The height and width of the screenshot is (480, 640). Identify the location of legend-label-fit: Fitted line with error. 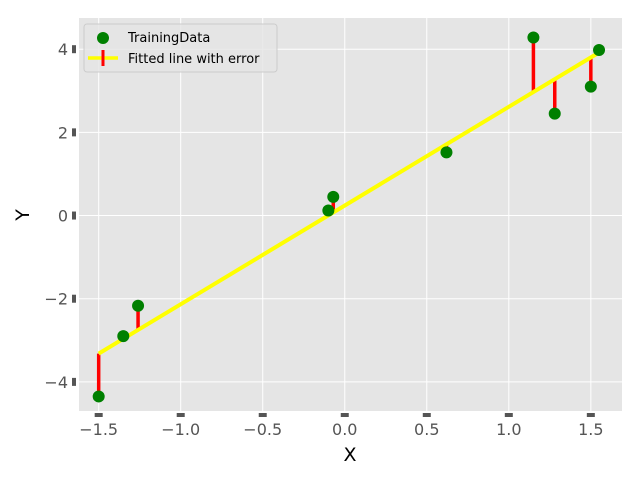
(194, 59).